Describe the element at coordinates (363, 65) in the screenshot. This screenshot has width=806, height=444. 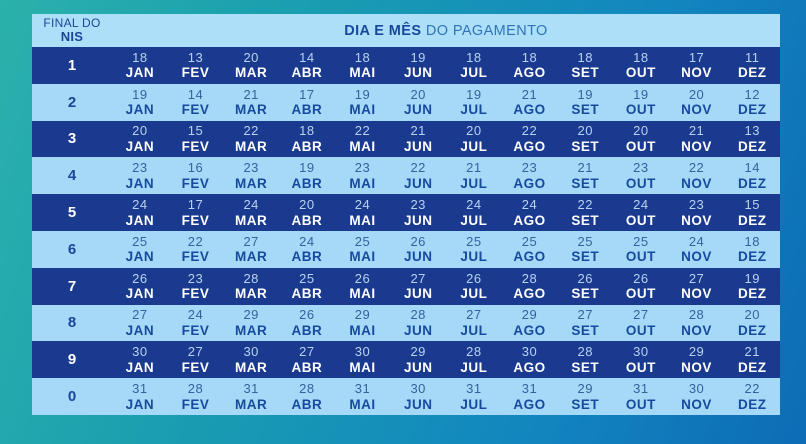
I see `payment-date-cell: 18 MAI` at that location.